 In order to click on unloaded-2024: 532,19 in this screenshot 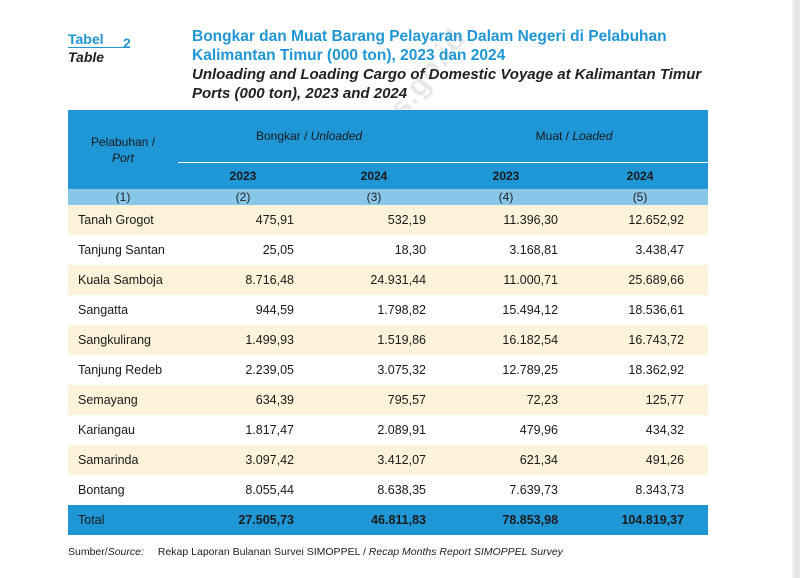, I will do `click(374, 220)`.